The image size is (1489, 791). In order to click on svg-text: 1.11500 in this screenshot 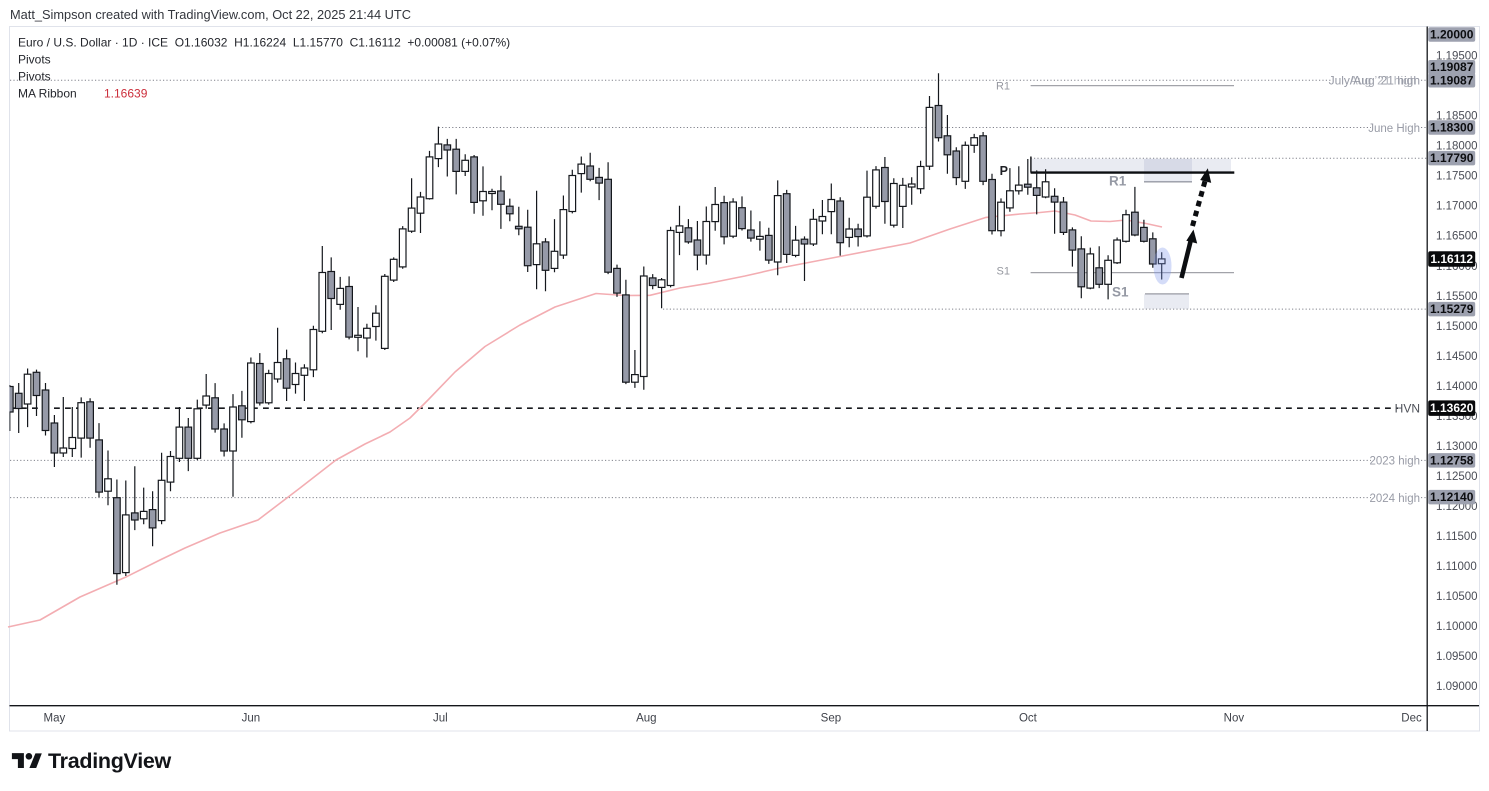, I will do `click(1456, 537)`.